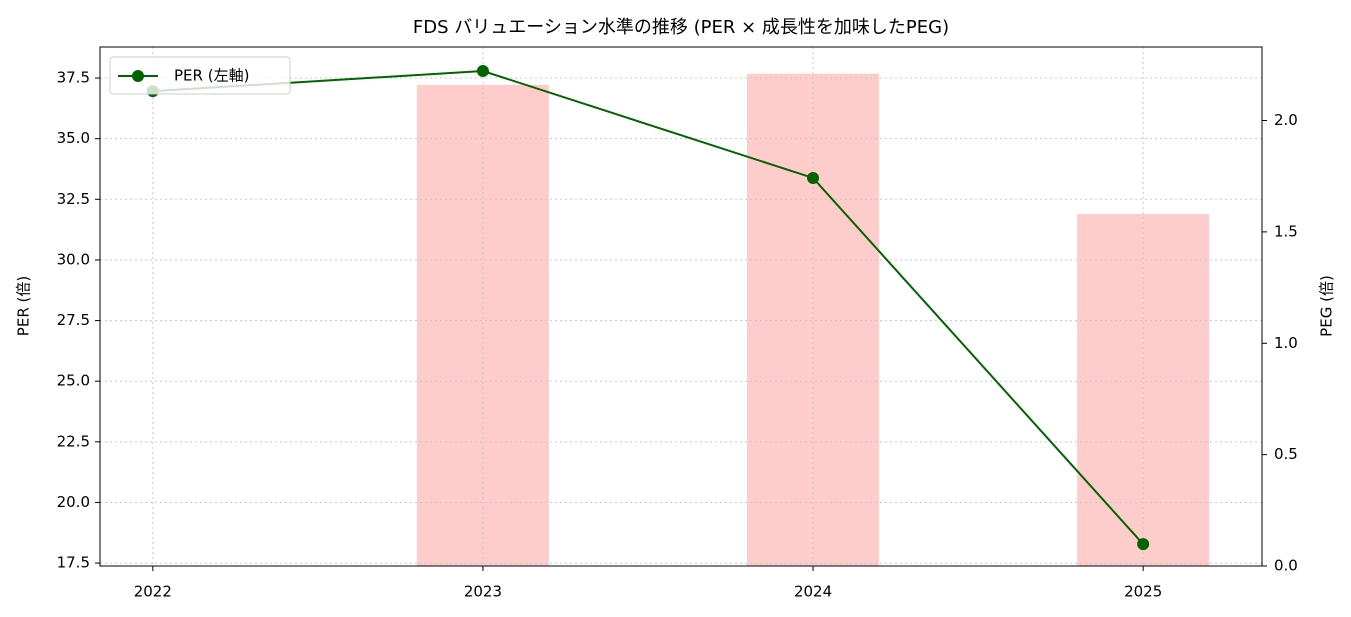 The height and width of the screenshot is (617, 1351). What do you see at coordinates (73, 441) in the screenshot?
I see `y-tick-label: 22.5` at bounding box center [73, 441].